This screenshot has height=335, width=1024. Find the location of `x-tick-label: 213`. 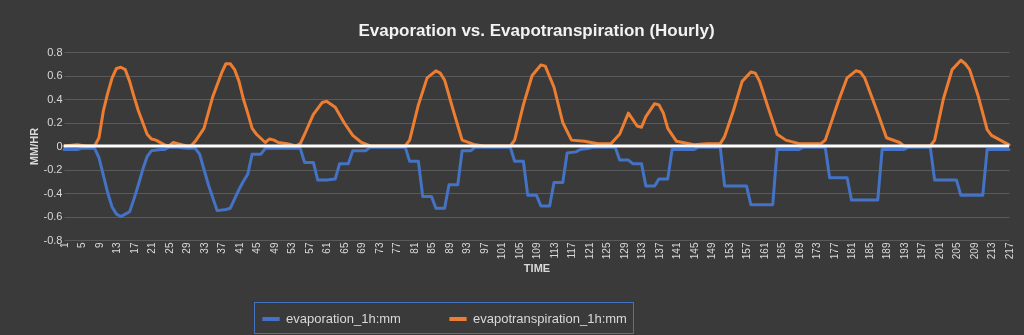

x-tick-label: 213 is located at coordinates (991, 251).